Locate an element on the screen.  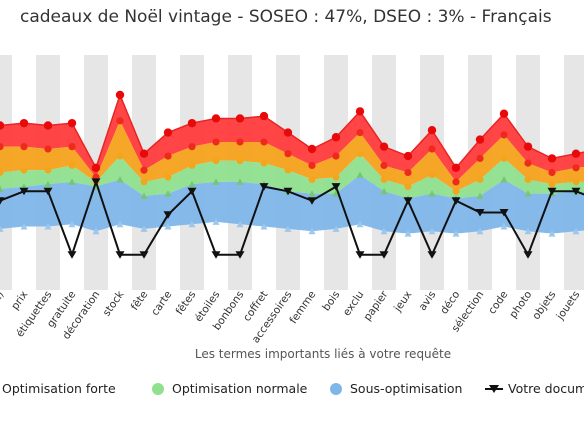
x-tick-label: papier is located at coordinates (375, 305).